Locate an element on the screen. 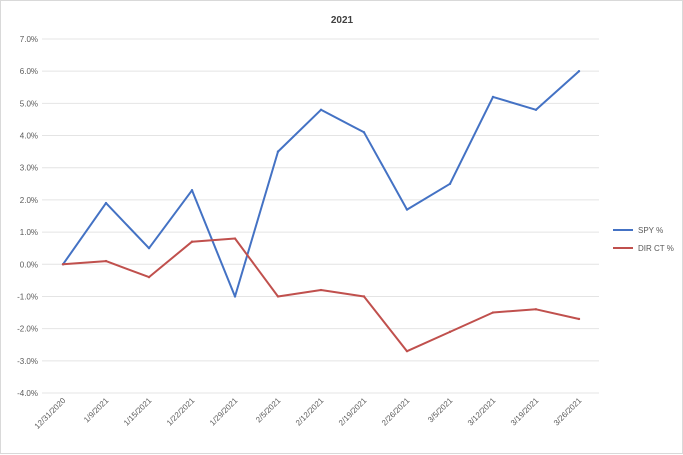 The image size is (683, 455). y-tick-label: 3.0% is located at coordinates (29, 168).